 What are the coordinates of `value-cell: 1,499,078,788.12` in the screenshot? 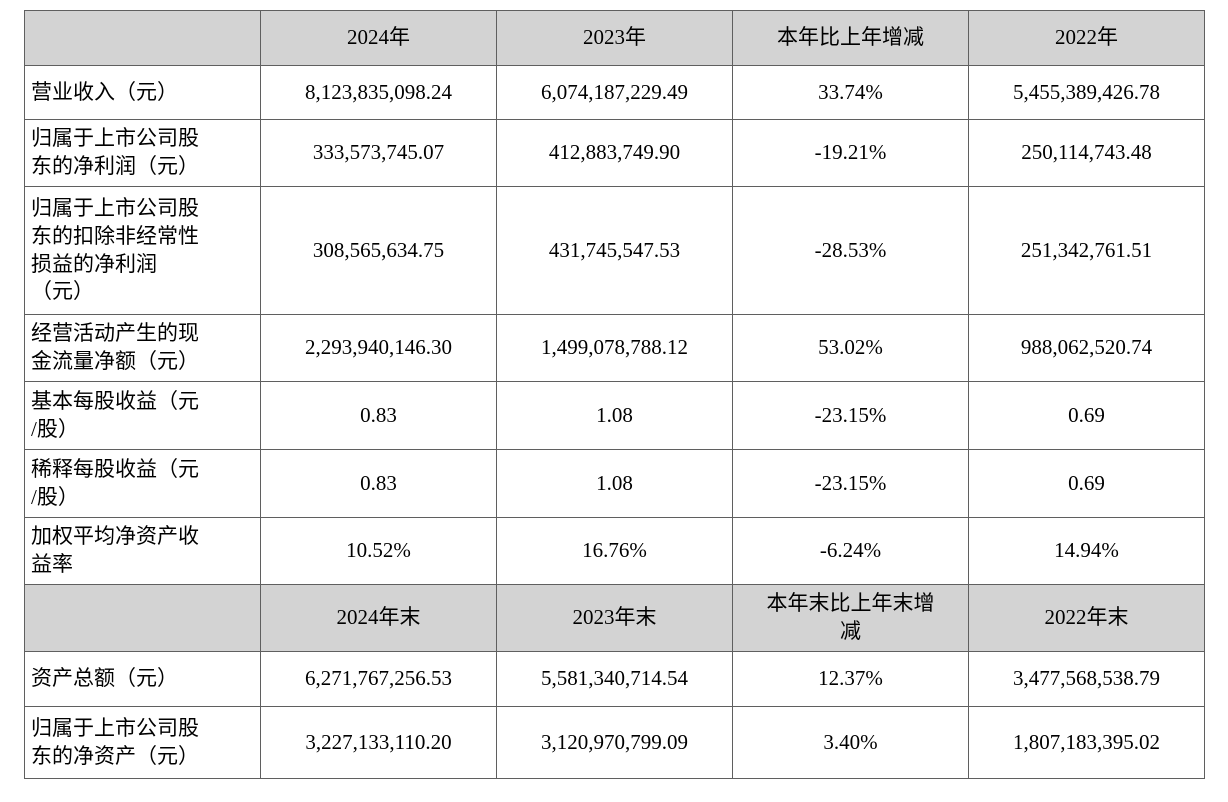 It's located at (614, 348).